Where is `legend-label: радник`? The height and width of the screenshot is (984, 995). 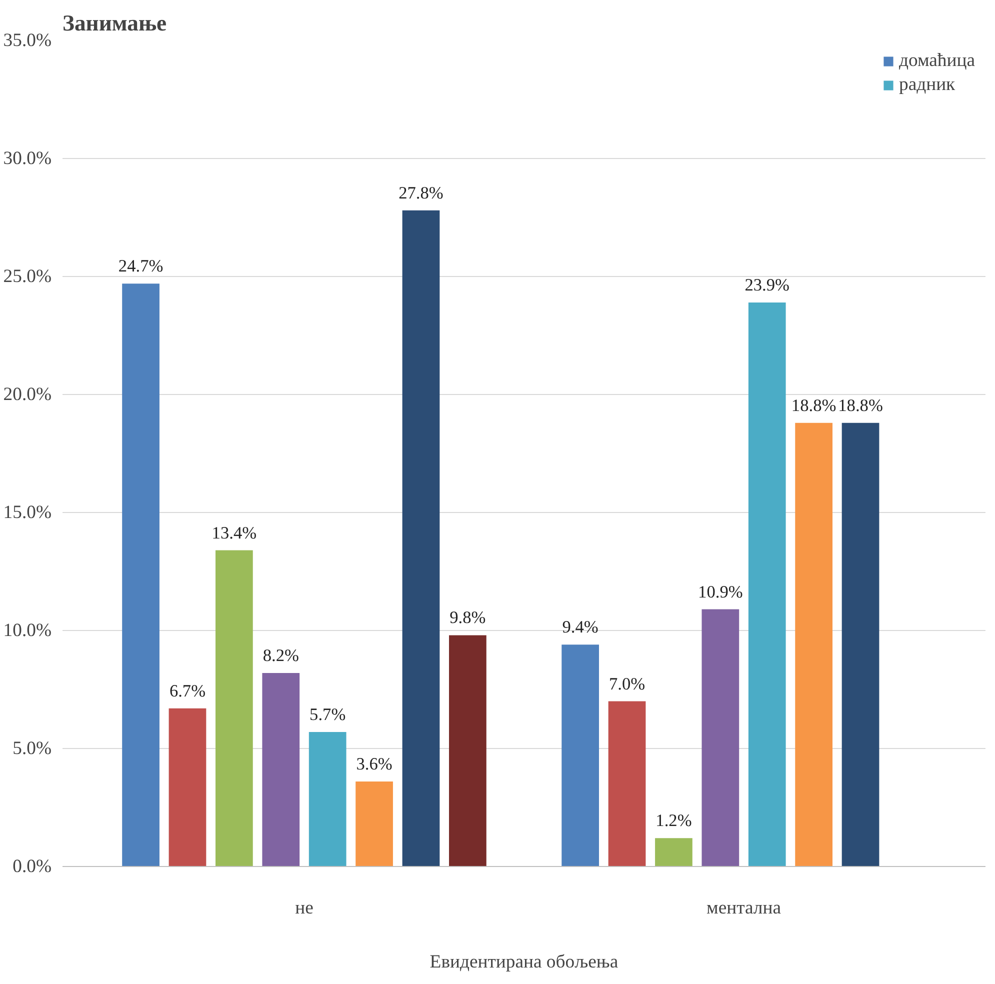 legend-label: радник is located at coordinates (927, 85).